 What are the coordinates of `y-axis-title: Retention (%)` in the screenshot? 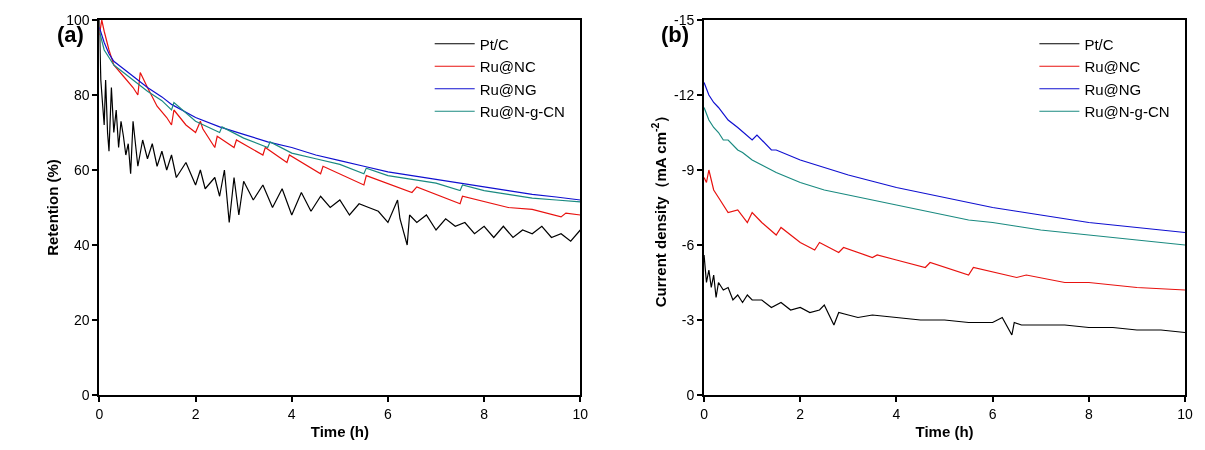 It's located at (52, 207).